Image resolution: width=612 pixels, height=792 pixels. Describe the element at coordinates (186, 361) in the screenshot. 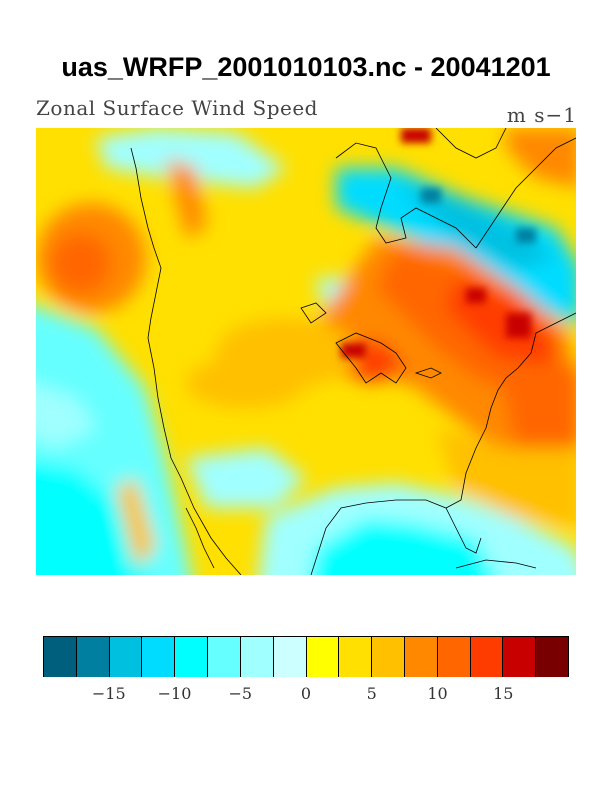

I see `west-coastline` at that location.